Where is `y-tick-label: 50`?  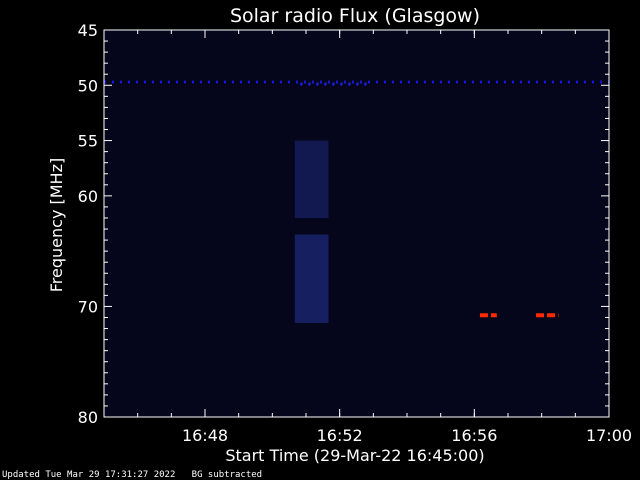 y-tick-label: 50 is located at coordinates (88, 85).